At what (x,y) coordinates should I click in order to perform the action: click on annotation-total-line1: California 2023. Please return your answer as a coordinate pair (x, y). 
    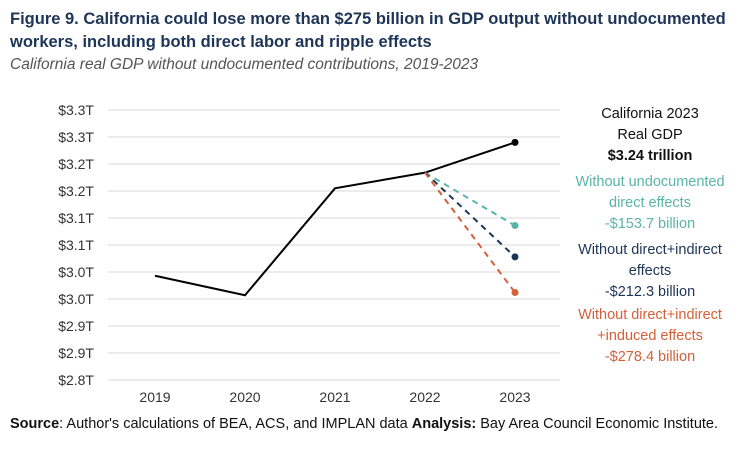
    Looking at the image, I should click on (650, 114).